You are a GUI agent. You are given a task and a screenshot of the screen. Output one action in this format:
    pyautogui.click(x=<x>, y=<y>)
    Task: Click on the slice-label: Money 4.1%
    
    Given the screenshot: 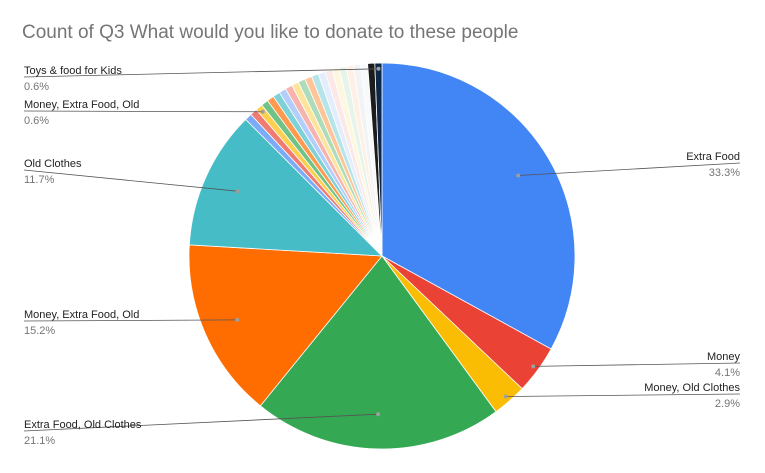 What is the action you would take?
    pyautogui.click(x=635, y=365)
    